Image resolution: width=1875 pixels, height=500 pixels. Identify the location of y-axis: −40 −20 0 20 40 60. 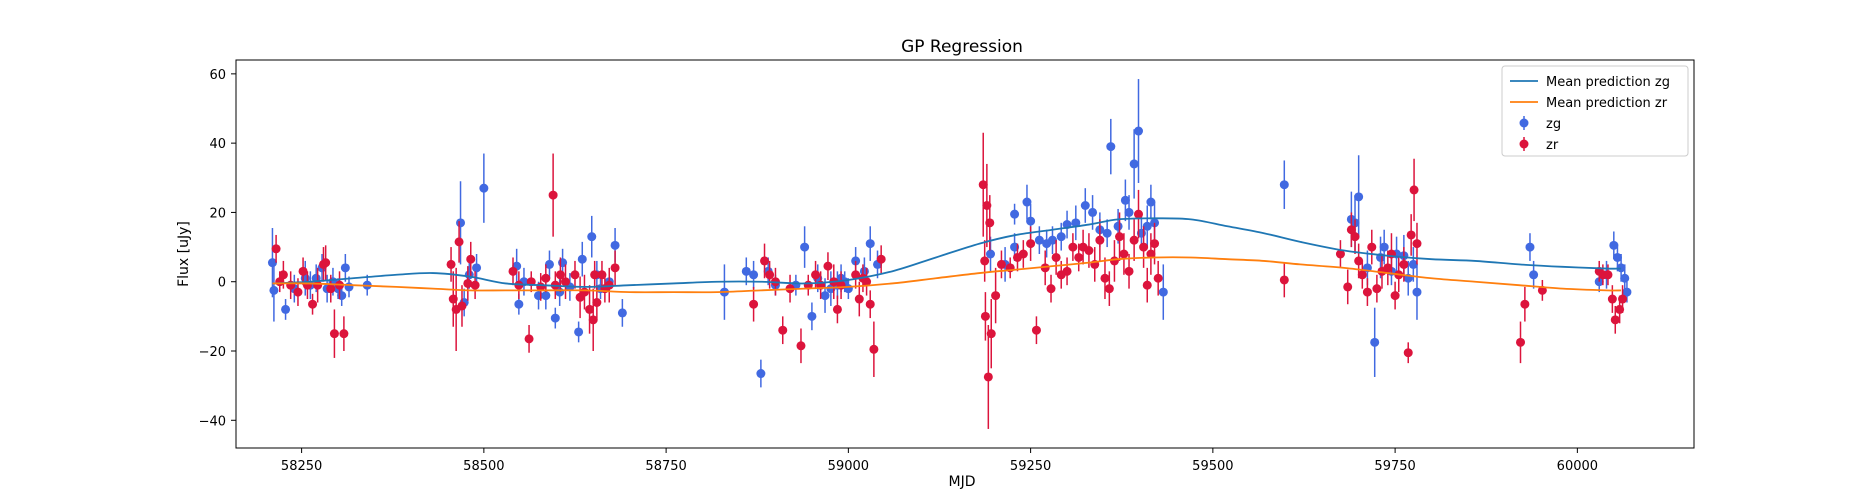
(217, 248).